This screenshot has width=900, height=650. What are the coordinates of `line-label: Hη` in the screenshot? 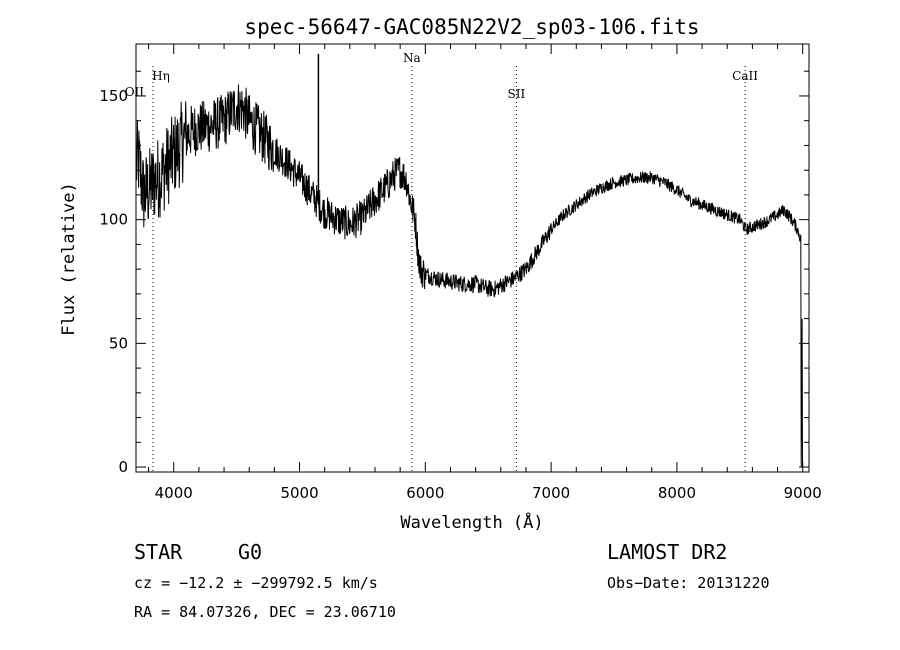 It's located at (161, 76).